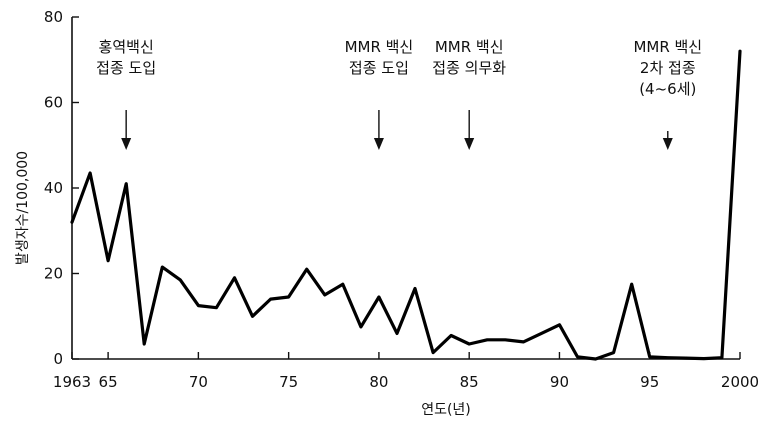 Image resolution: width=763 pixels, height=421 pixels. I want to click on x-tick-label: 75, so click(288, 382).